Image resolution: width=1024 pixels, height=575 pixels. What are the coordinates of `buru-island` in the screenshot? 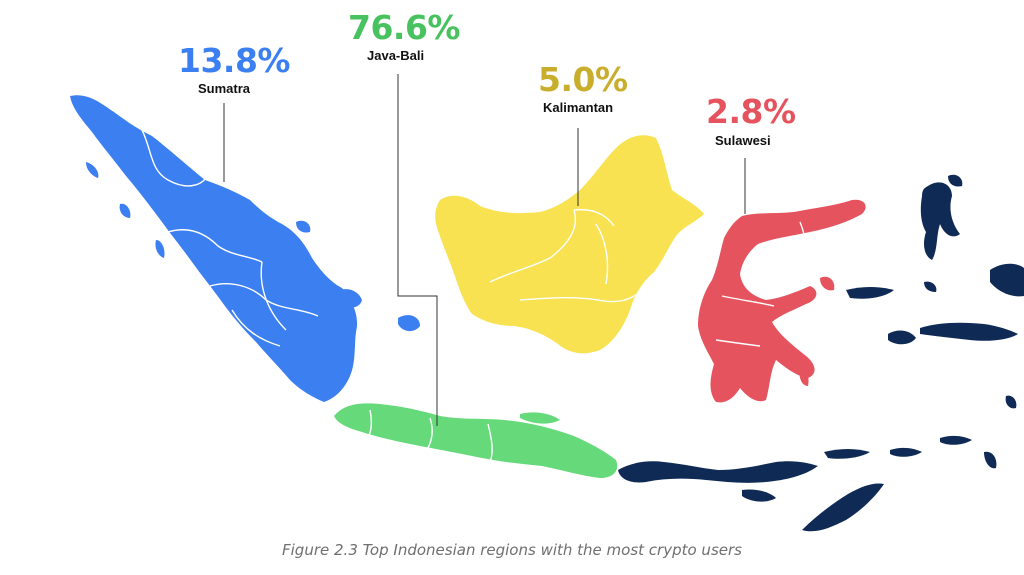 It's located at (902, 337).